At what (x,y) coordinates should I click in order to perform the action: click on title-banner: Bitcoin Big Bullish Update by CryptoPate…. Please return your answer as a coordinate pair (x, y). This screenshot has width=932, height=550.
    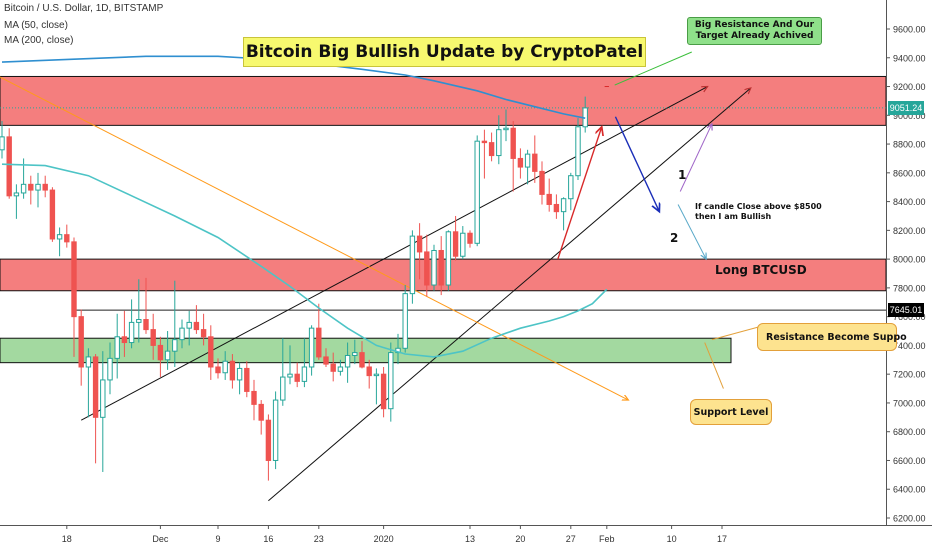
    Looking at the image, I should click on (444, 52).